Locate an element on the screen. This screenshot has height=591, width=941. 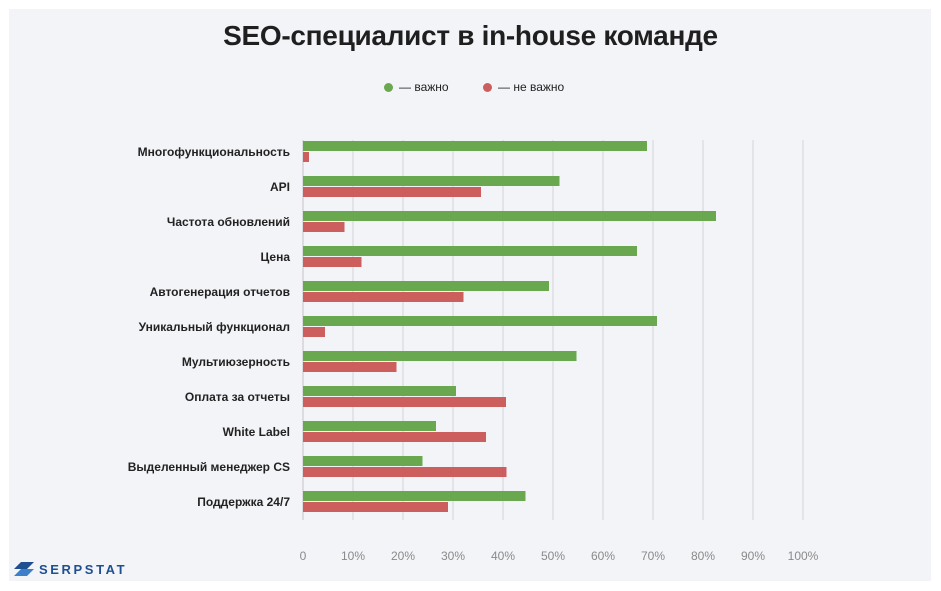
legend-marker-important is located at coordinates (388, 87).